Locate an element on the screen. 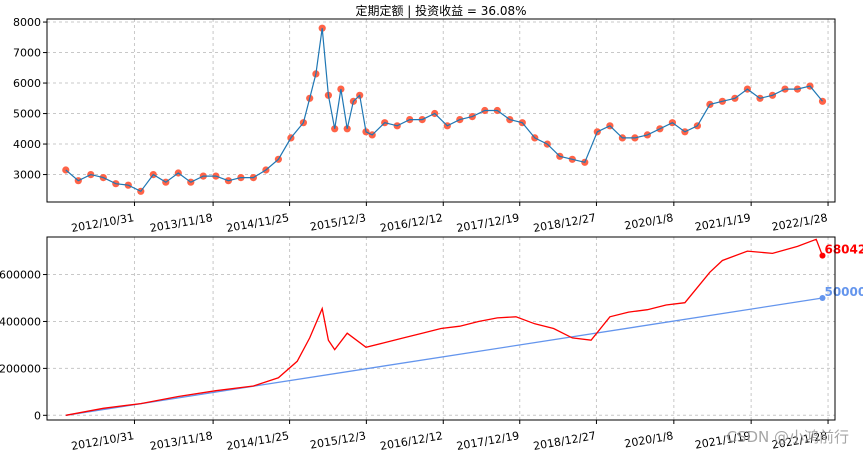 The image size is (863, 453). price-chart-y-ticks: 3000 4000 5000 6000 7000 8000 is located at coordinates (30, 99).